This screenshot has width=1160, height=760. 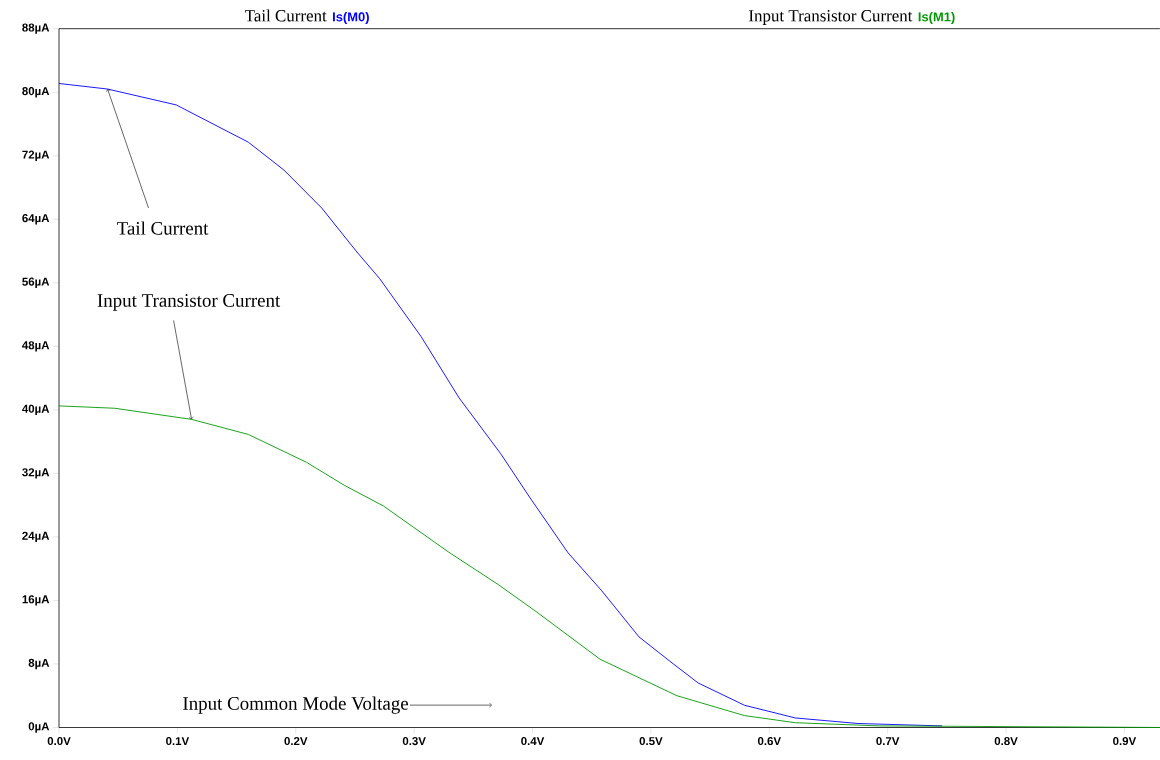 I want to click on annotation: Input Transistor Current, so click(x=189, y=302).